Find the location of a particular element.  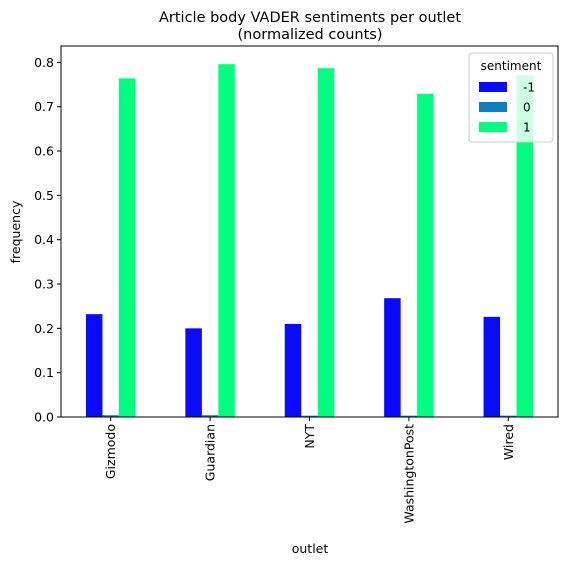

legend-title: sentiment is located at coordinates (511, 66).